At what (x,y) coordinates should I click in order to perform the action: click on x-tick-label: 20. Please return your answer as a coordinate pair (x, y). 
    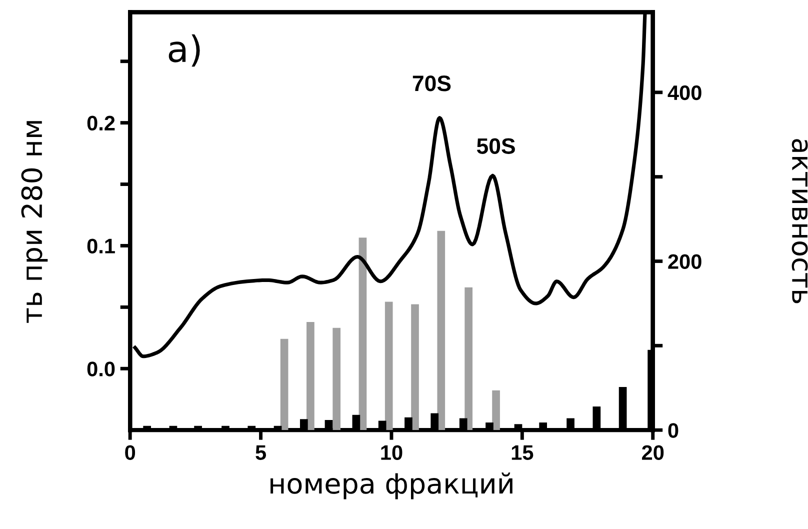
    Looking at the image, I should click on (653, 452).